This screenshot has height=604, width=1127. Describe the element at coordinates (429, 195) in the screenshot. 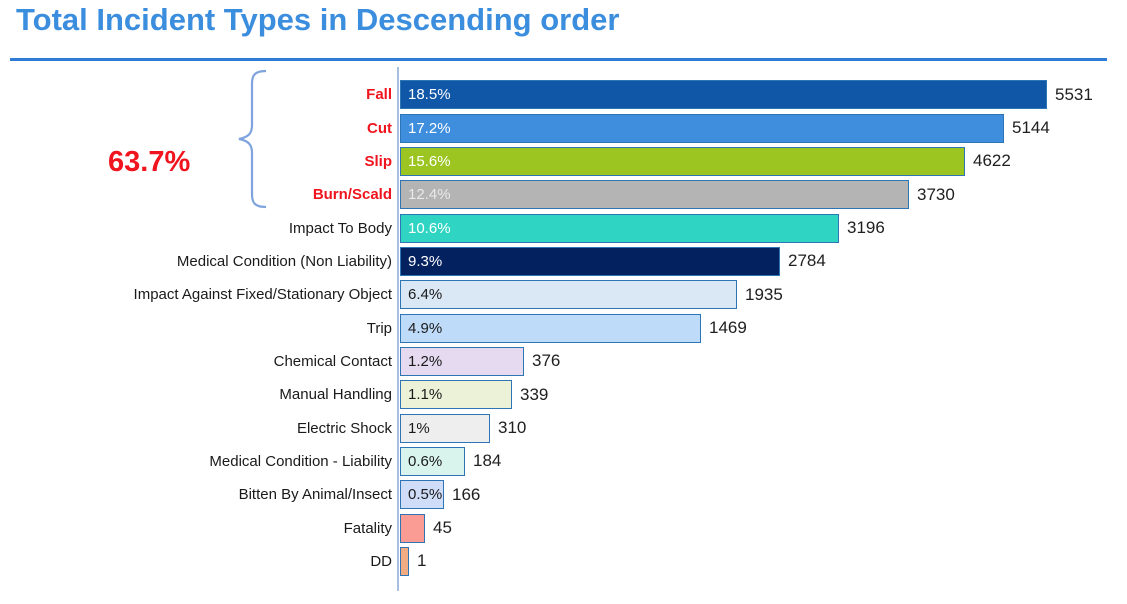

I see `percent-label: 12.4%` at that location.